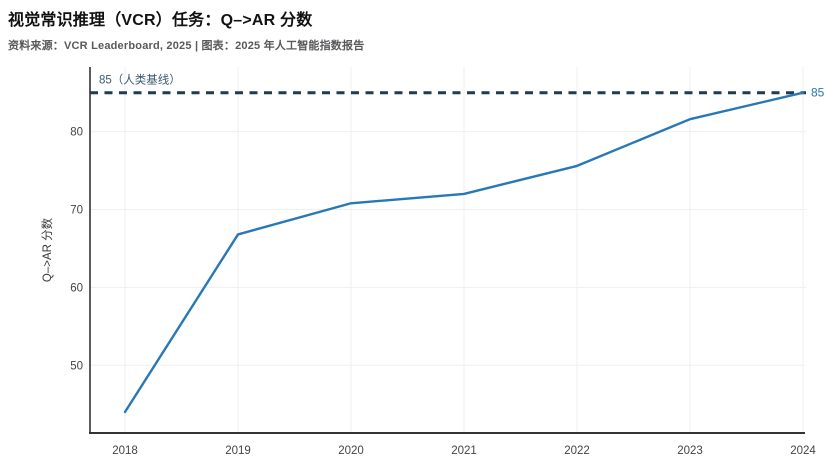 The width and height of the screenshot is (830, 464). Describe the element at coordinates (76, 211) in the screenshot. I see `y-tick-label: 70` at that location.